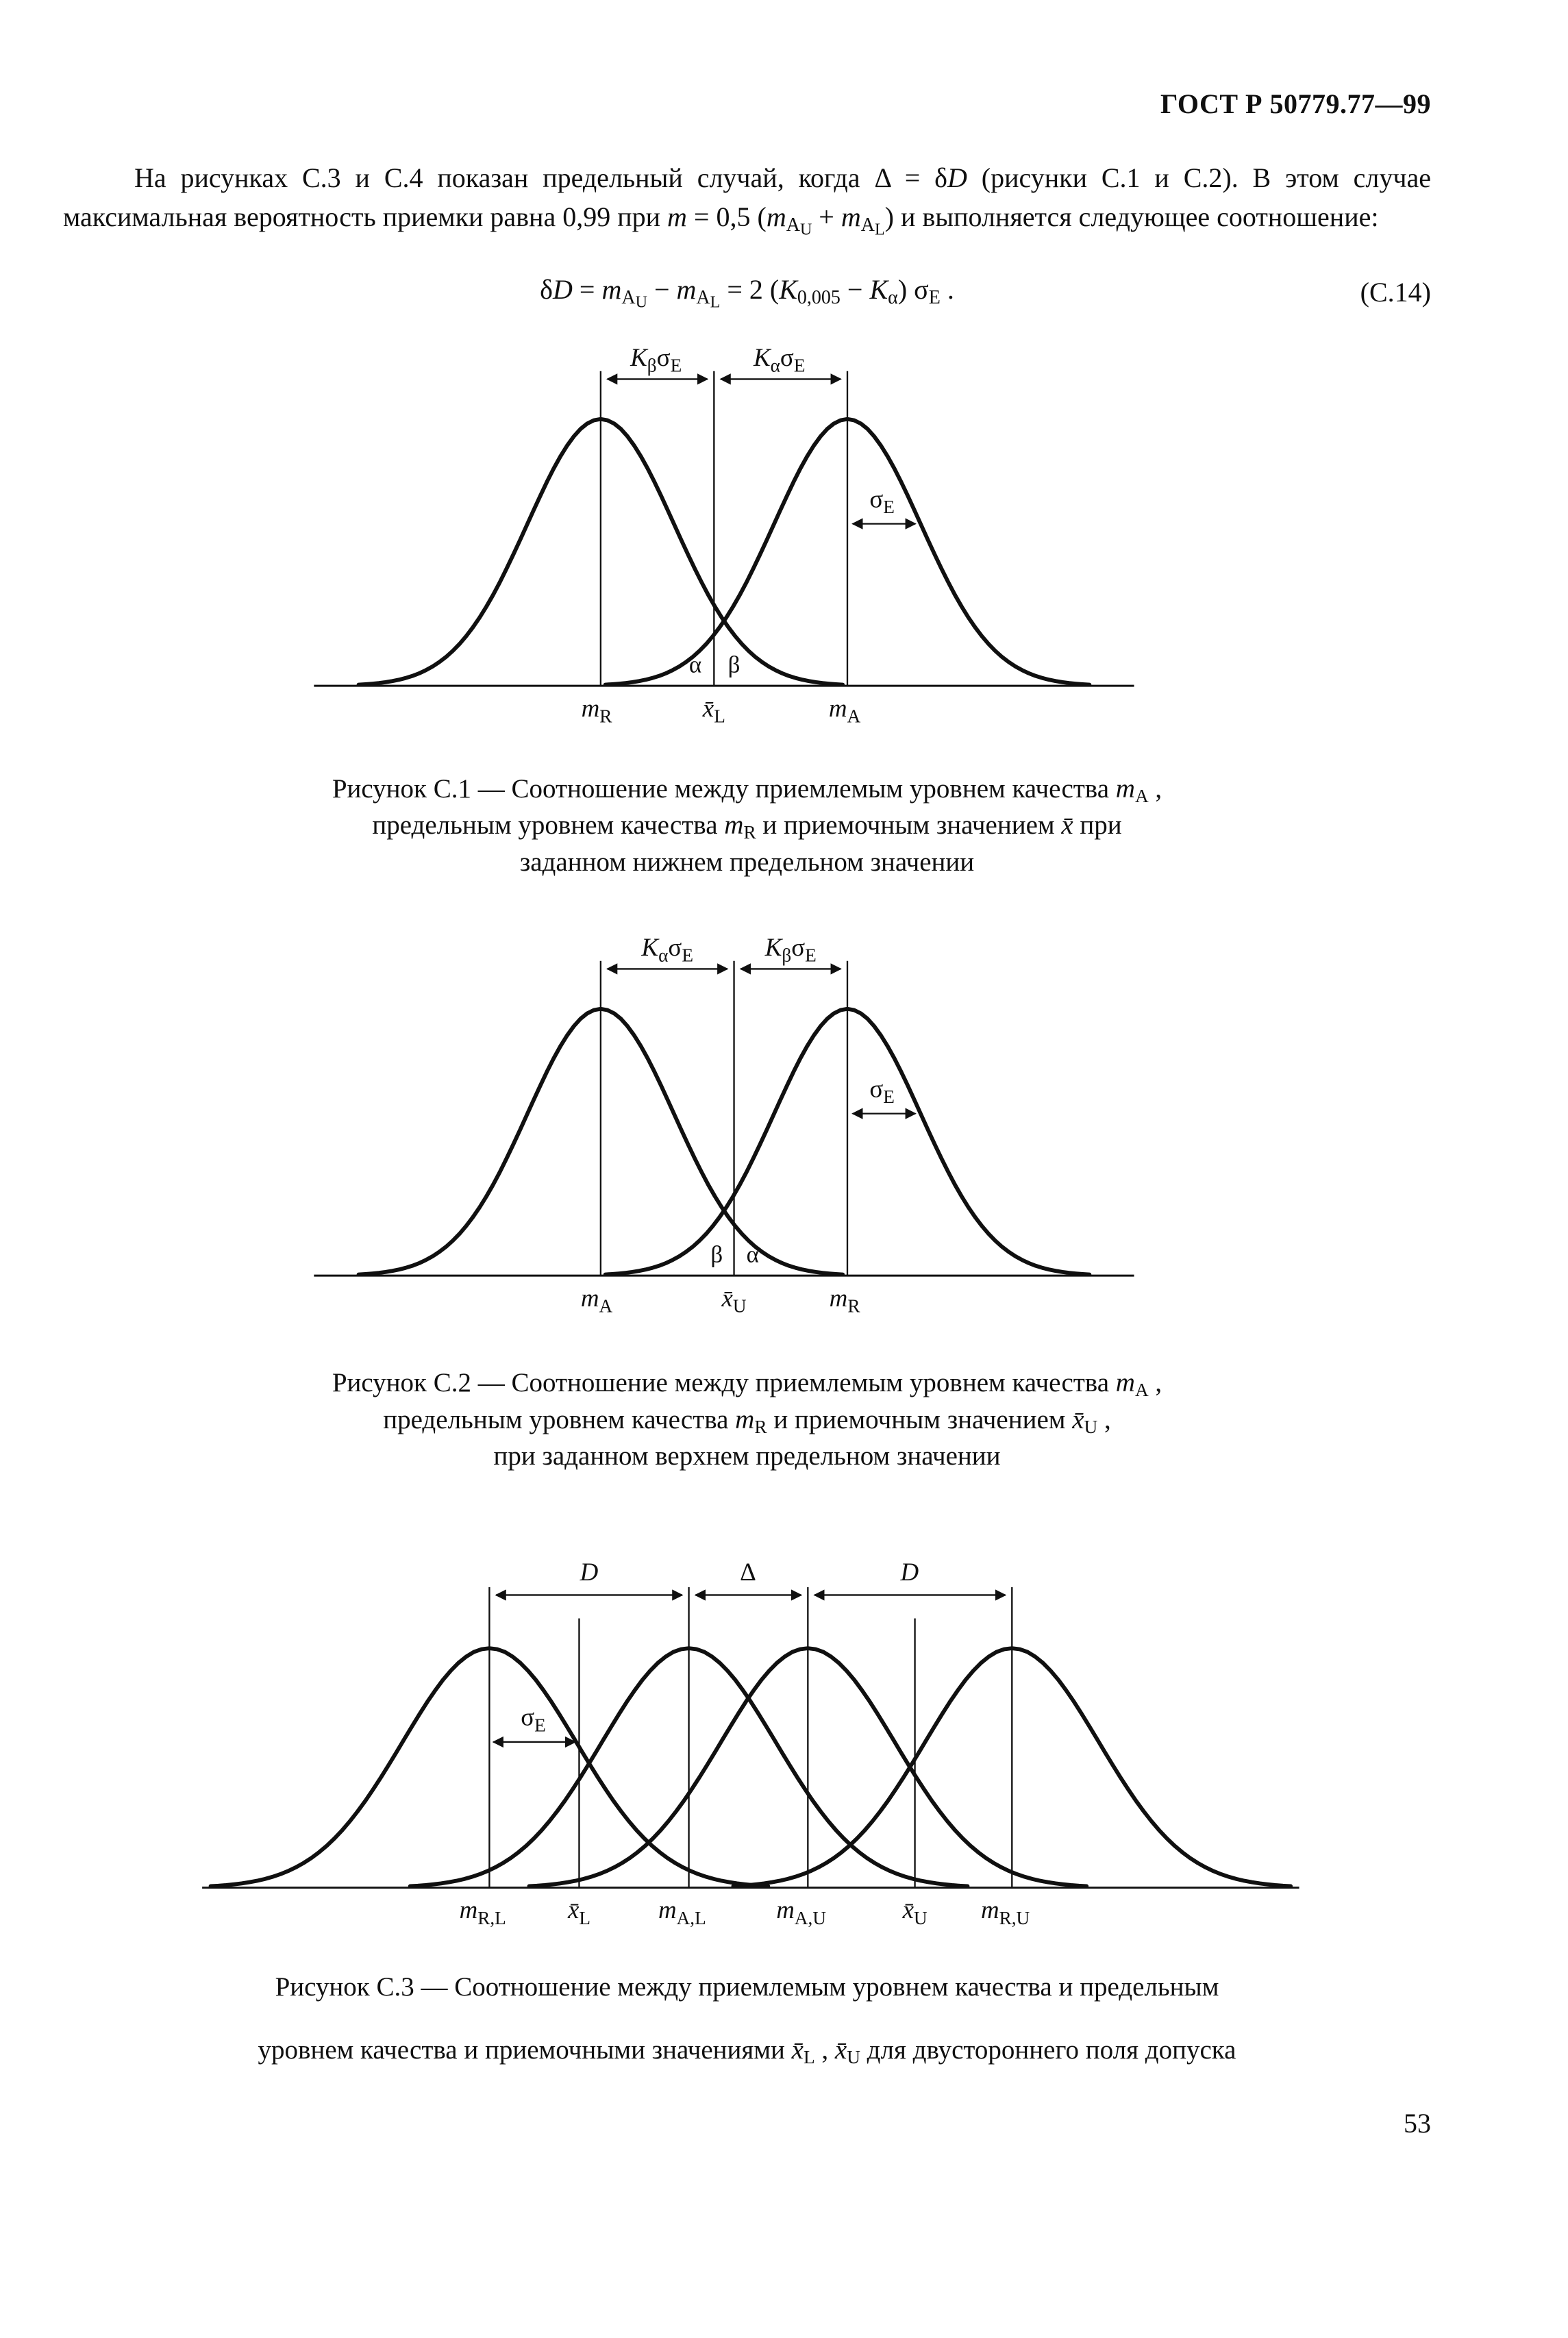  I want to click on caption-text: для двустороннего поля допуска, so click(1048, 2050).